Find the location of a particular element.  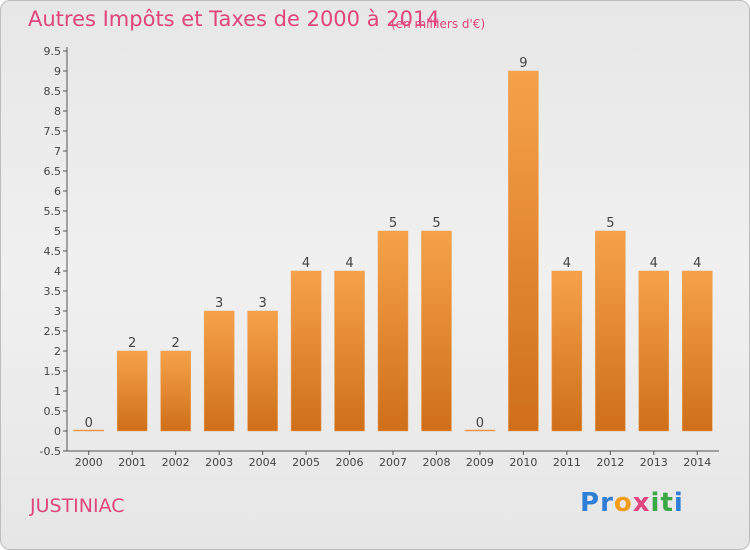

x-tick-label: 2007 is located at coordinates (393, 462).